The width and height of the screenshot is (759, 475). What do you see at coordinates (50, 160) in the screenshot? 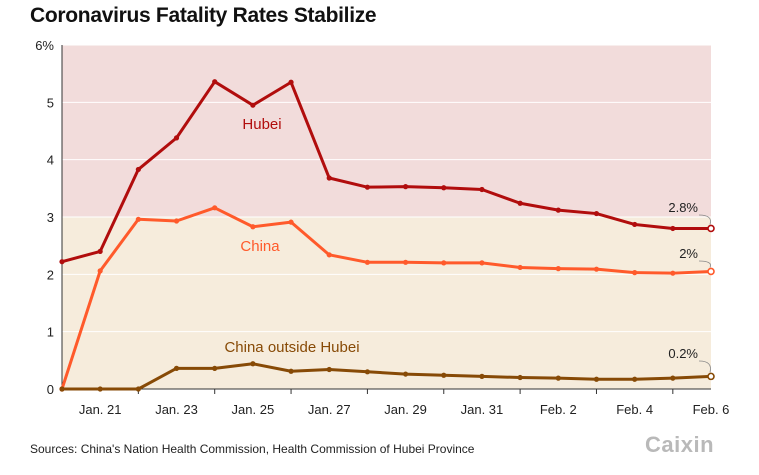
I see `y-tick-label: 4` at bounding box center [50, 160].